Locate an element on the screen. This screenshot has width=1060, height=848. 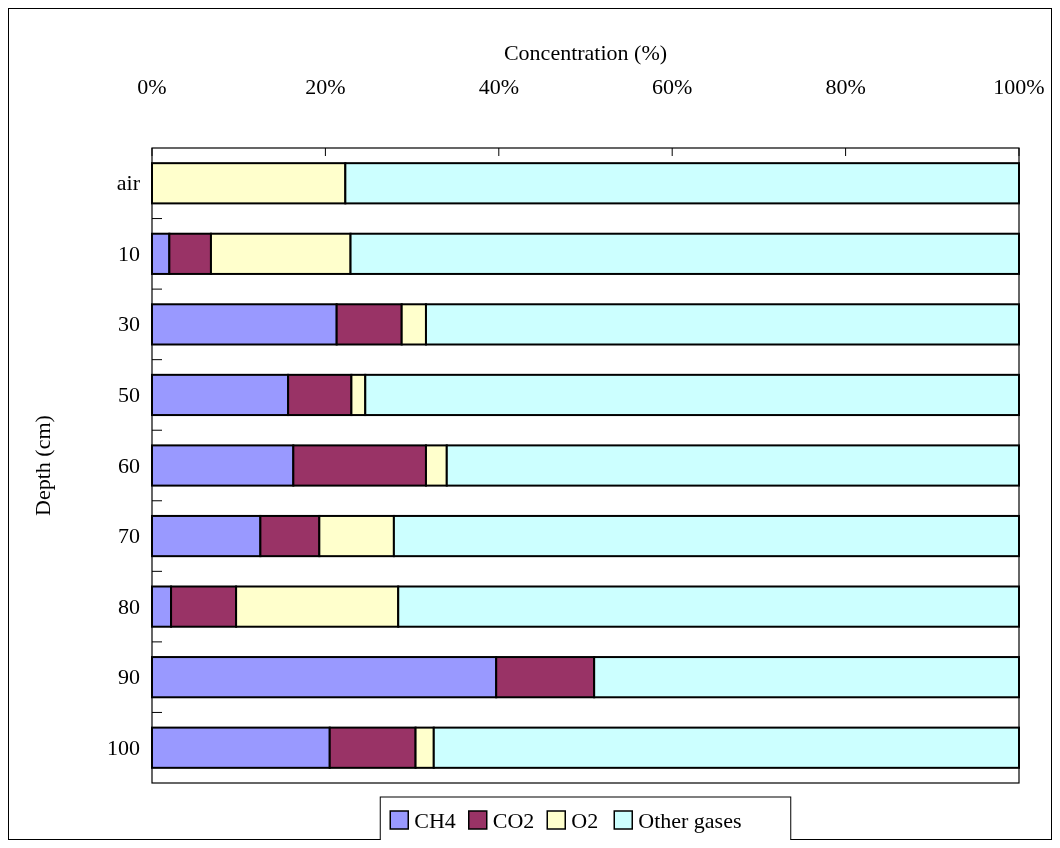
x-axis-title: Concentration (%) is located at coordinates (585, 52).